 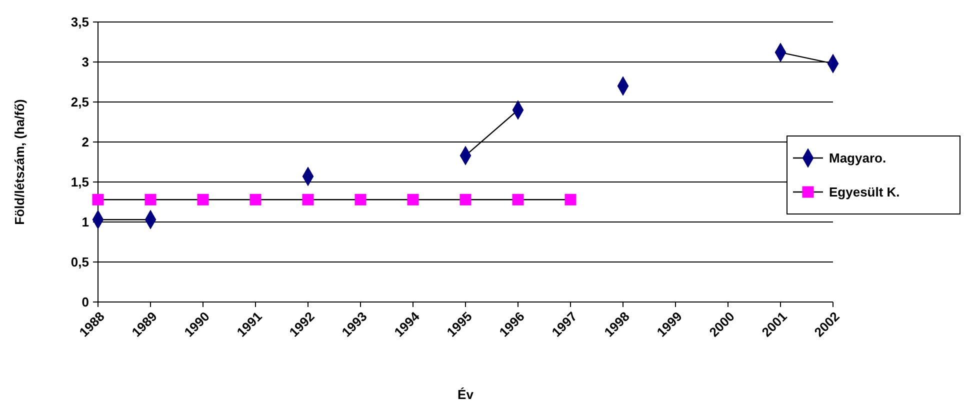 What do you see at coordinates (466, 394) in the screenshot?
I see `x-axis-title: Év` at bounding box center [466, 394].